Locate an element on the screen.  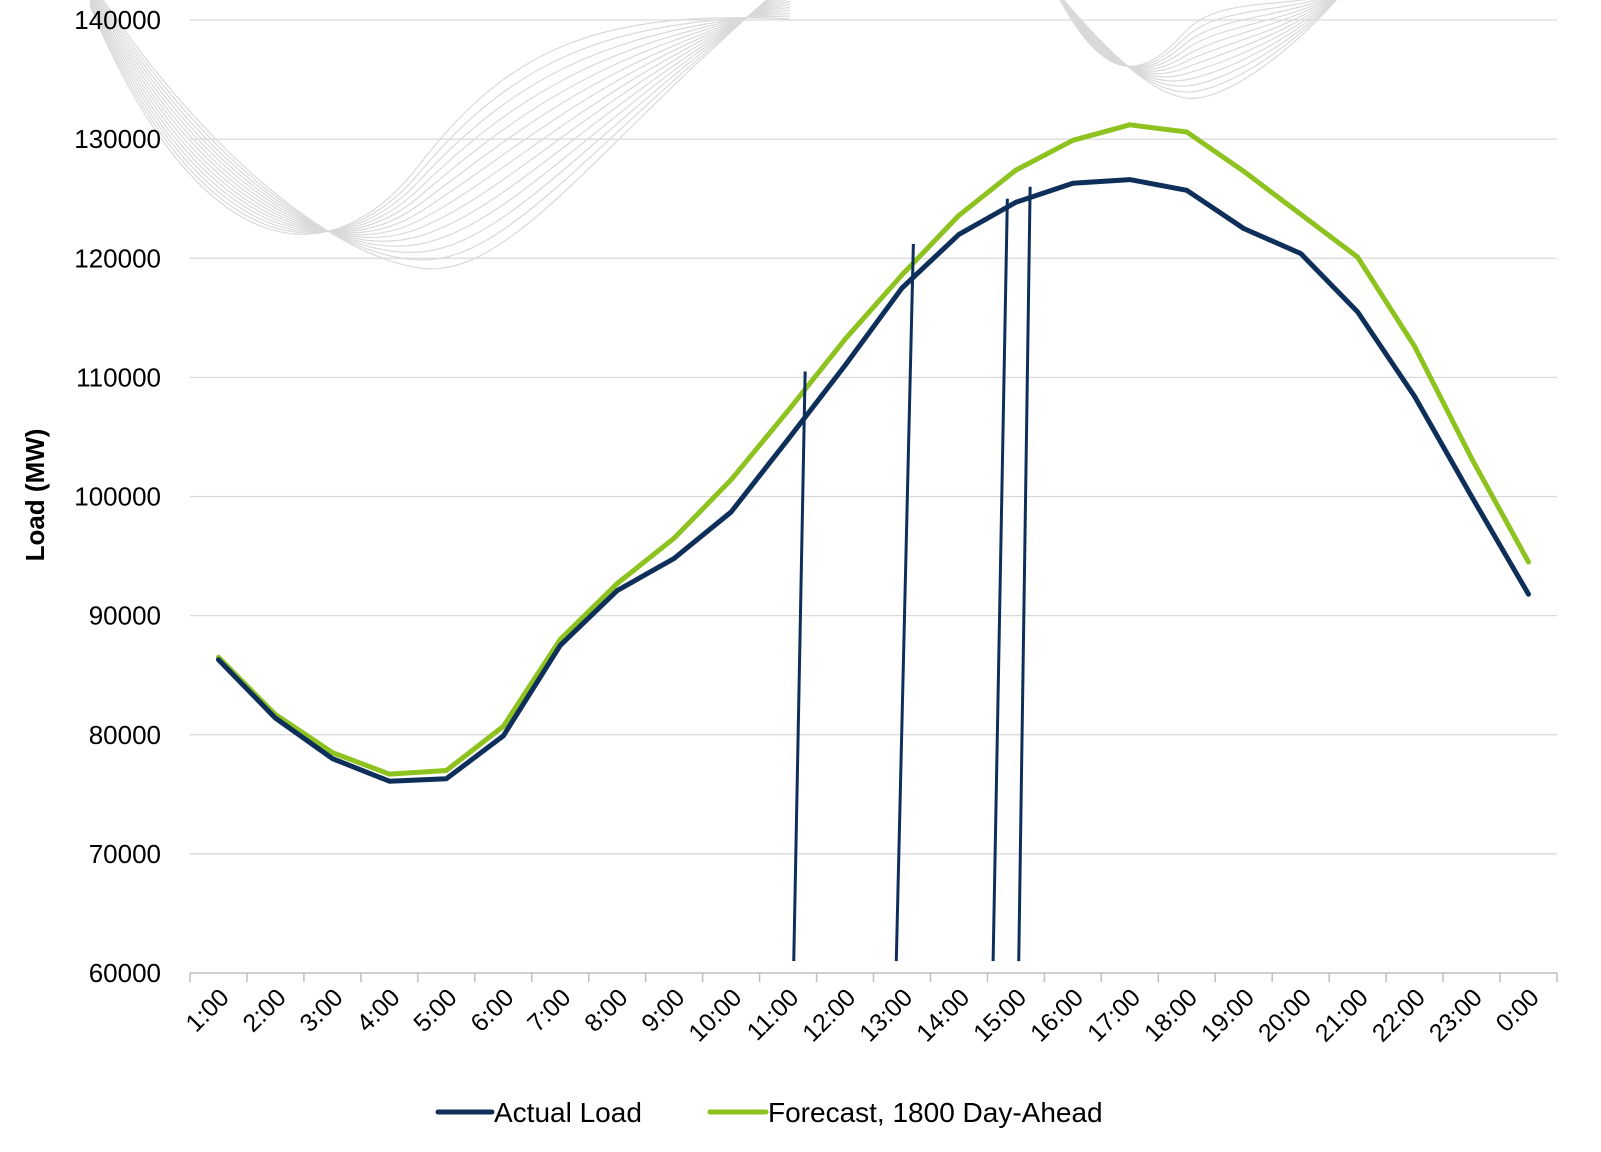
y-tick-label: 90000 is located at coordinates (125, 616).